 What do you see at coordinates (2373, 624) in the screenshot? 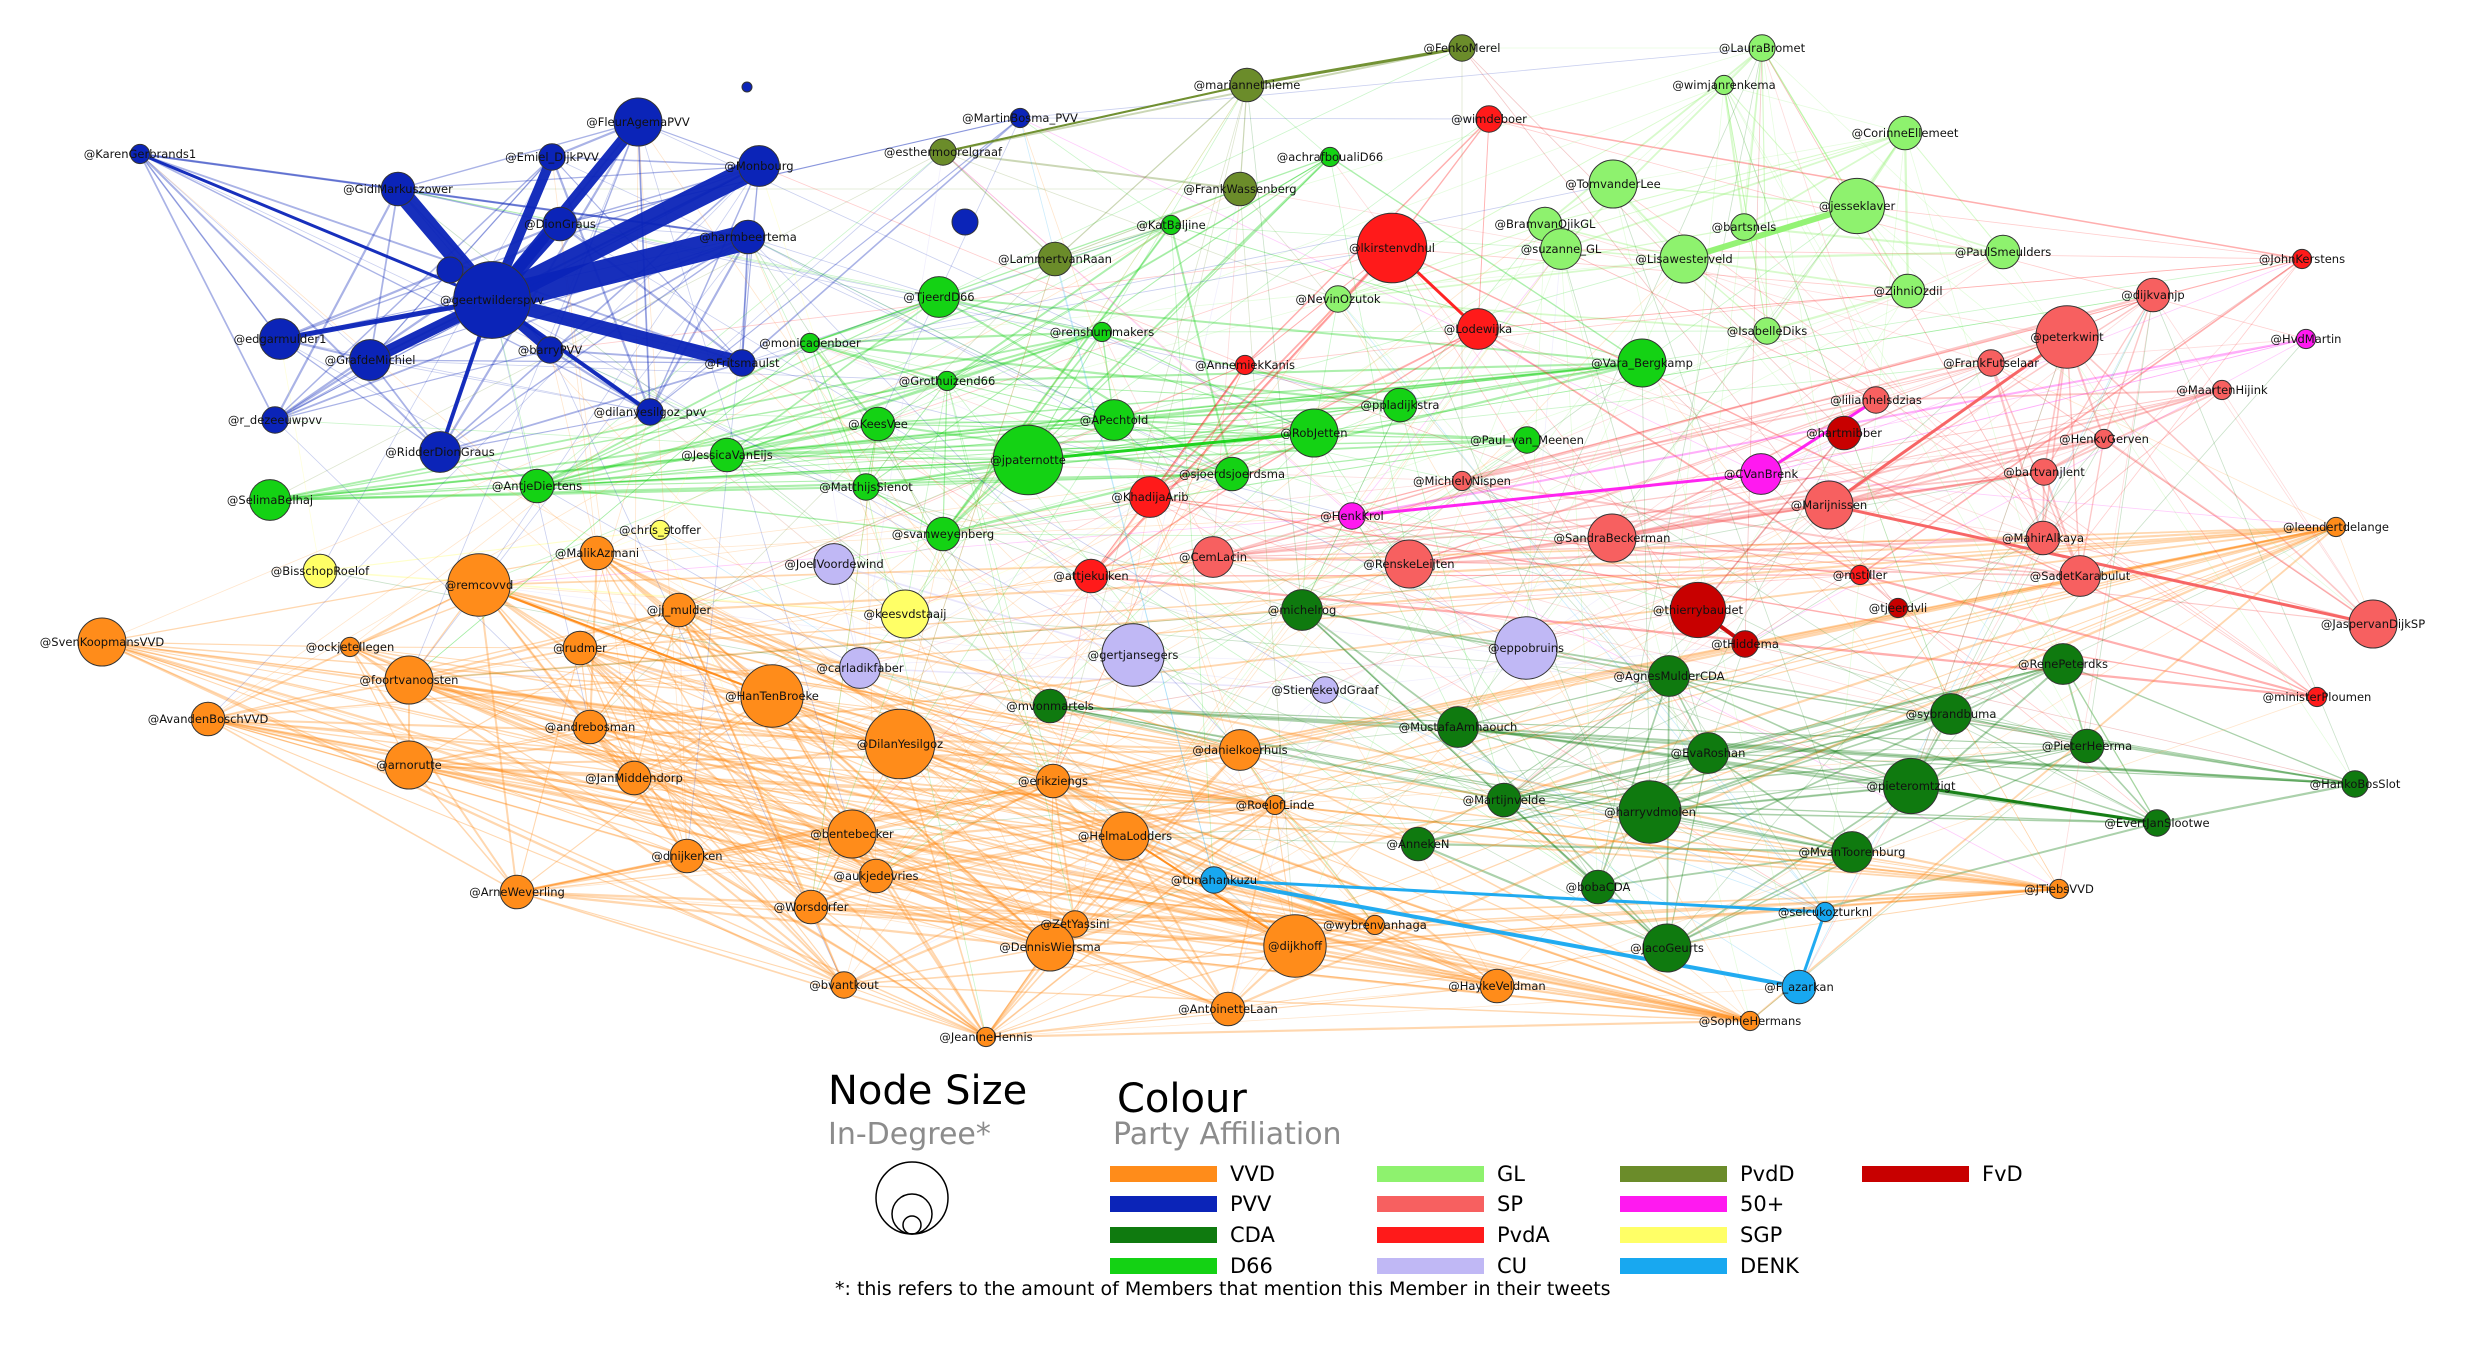
I see `node-jaspervandijksp` at bounding box center [2373, 624].